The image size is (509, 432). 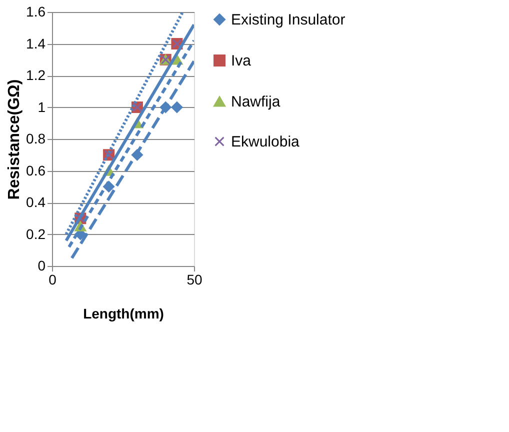 I want to click on y-tick-label: 1.4, so click(x=36, y=43).